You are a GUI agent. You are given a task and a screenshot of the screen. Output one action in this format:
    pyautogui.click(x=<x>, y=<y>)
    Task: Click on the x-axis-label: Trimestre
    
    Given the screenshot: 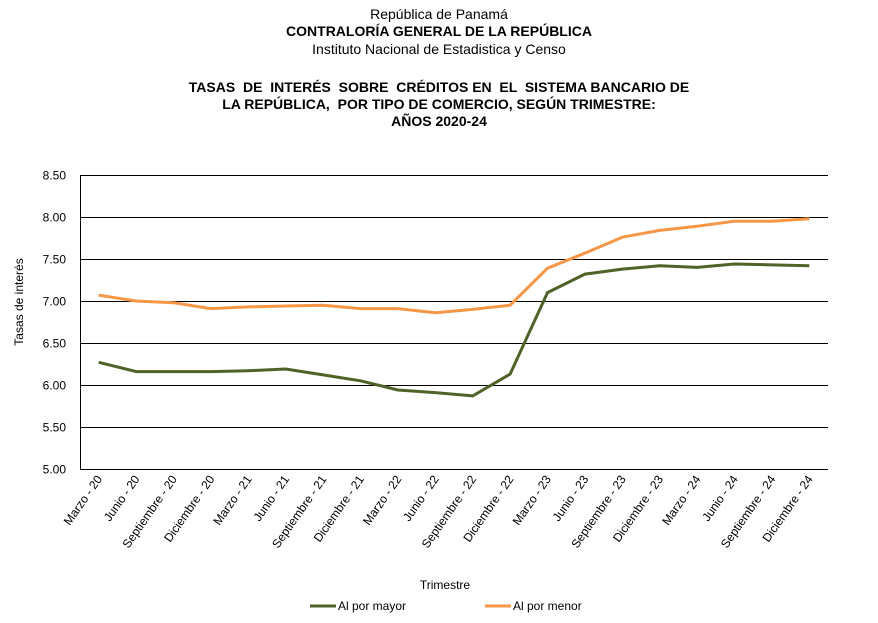 What is the action you would take?
    pyautogui.click(x=445, y=585)
    